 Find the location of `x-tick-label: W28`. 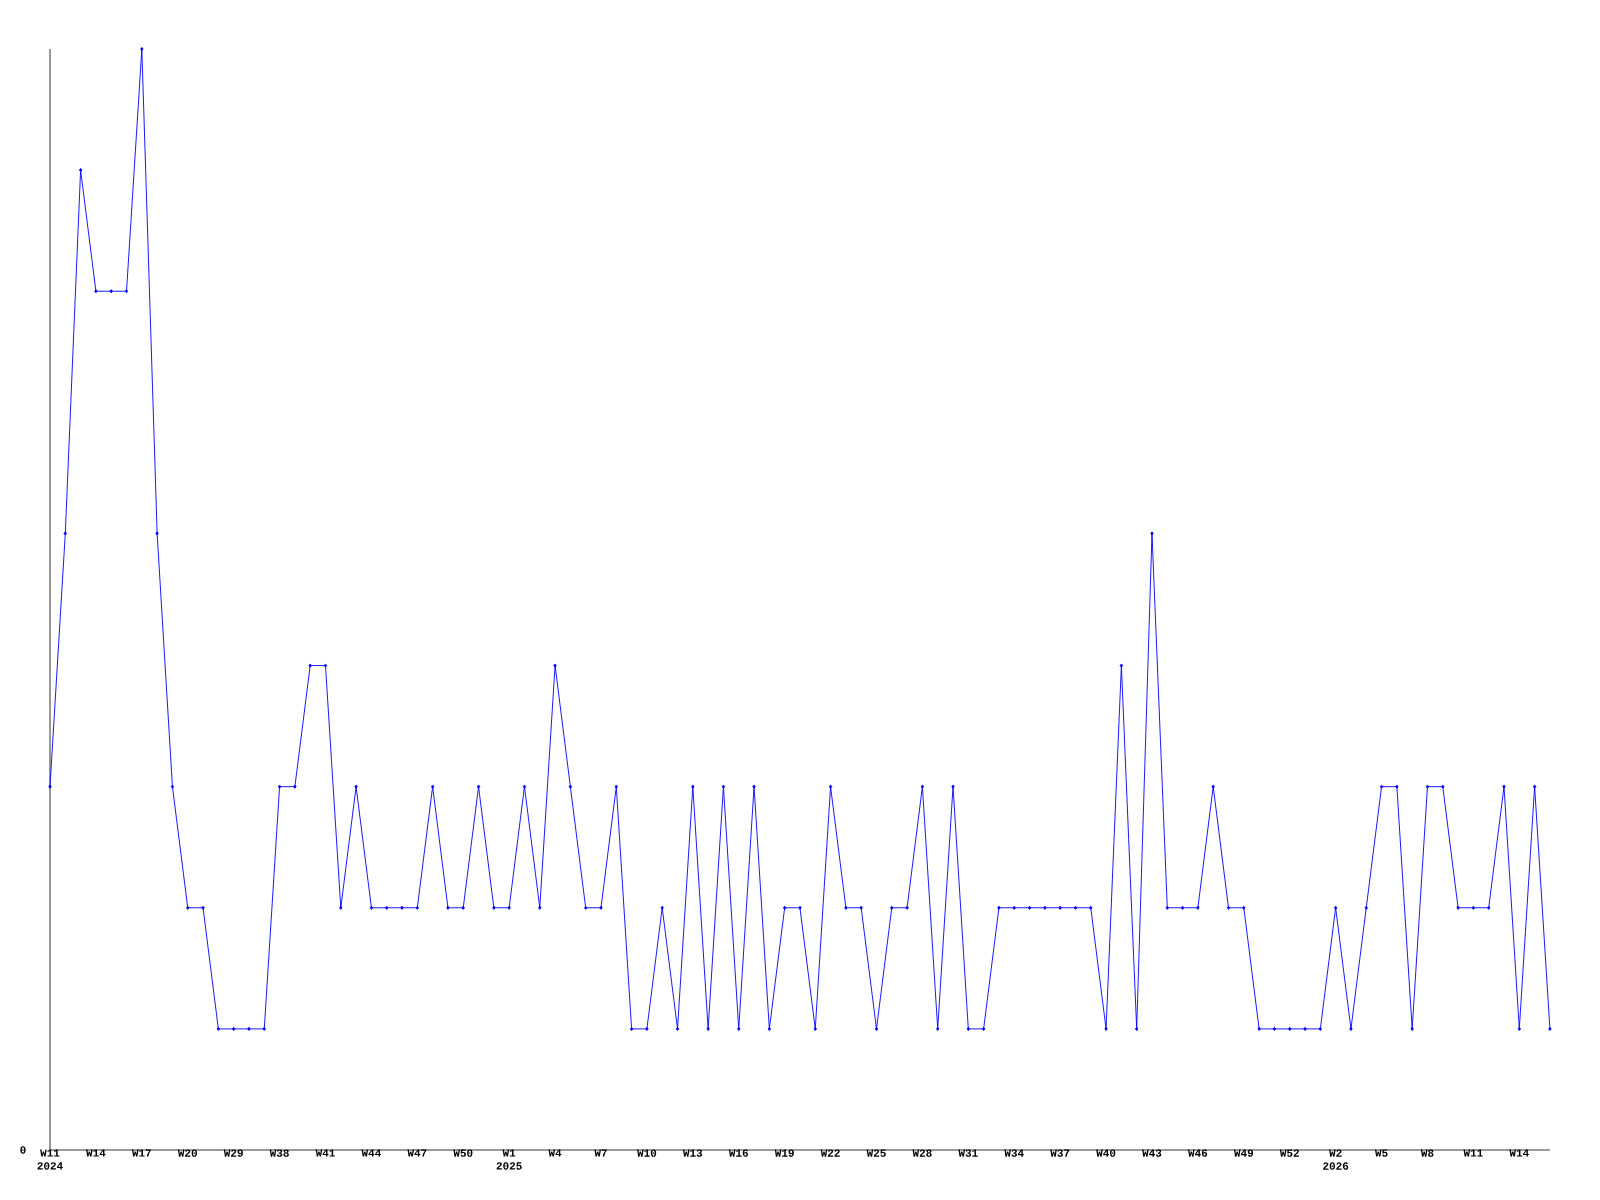

x-tick-label: W28 is located at coordinates (922, 1153).